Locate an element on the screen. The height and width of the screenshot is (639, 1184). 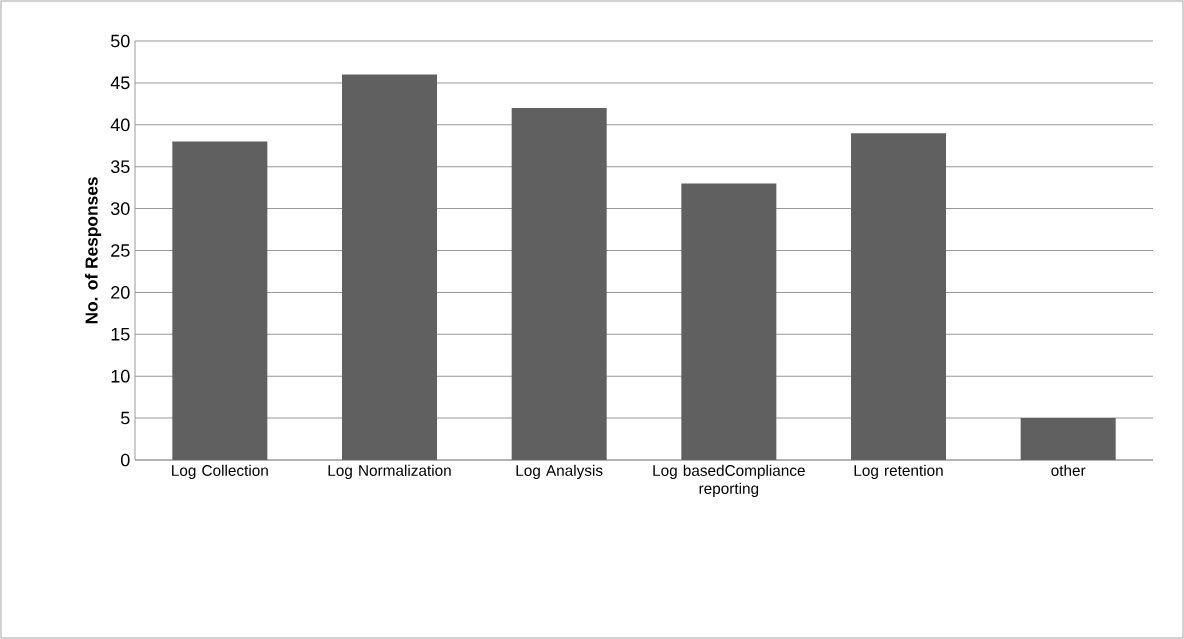
y-tick-label: 5 is located at coordinates (125, 418).